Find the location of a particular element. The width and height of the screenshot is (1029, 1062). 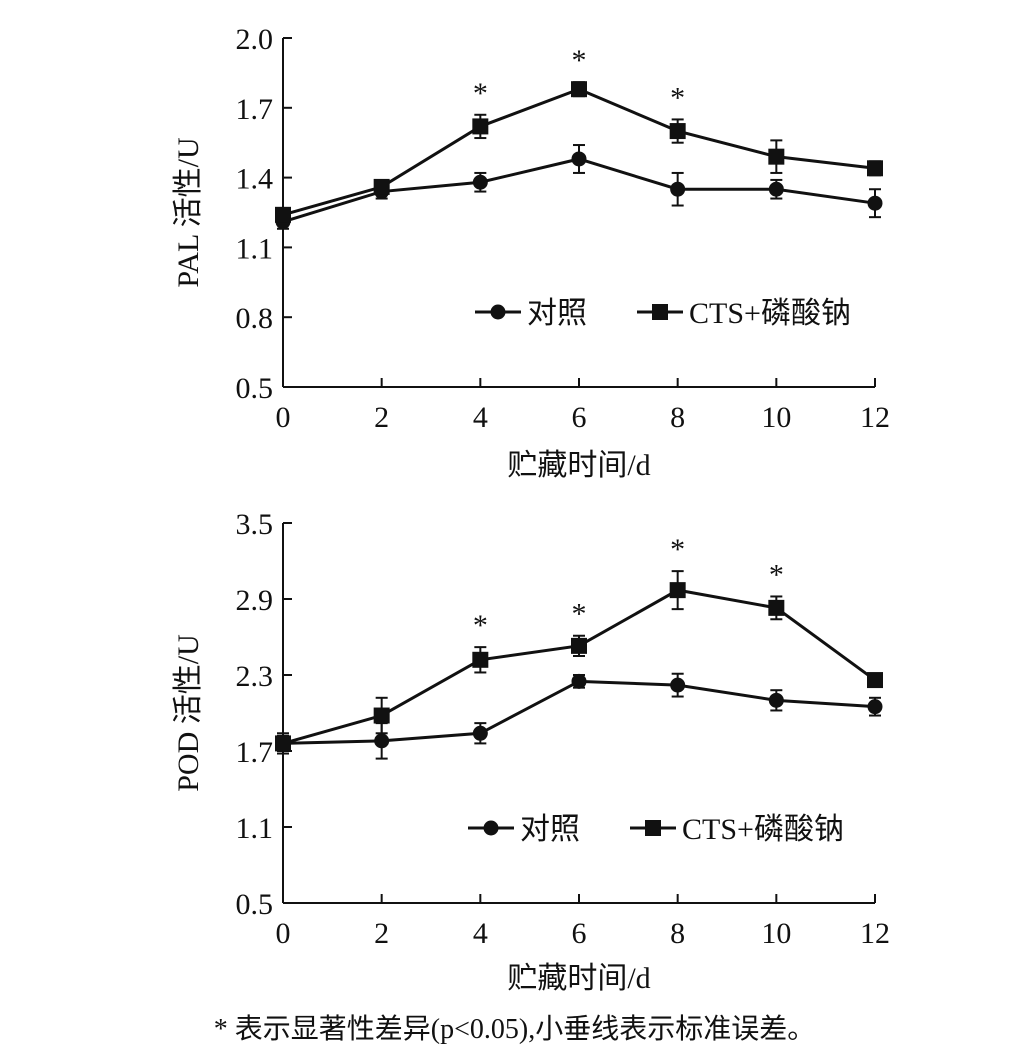

y-axis-label: POD 活性/U is located at coordinates (188, 713).